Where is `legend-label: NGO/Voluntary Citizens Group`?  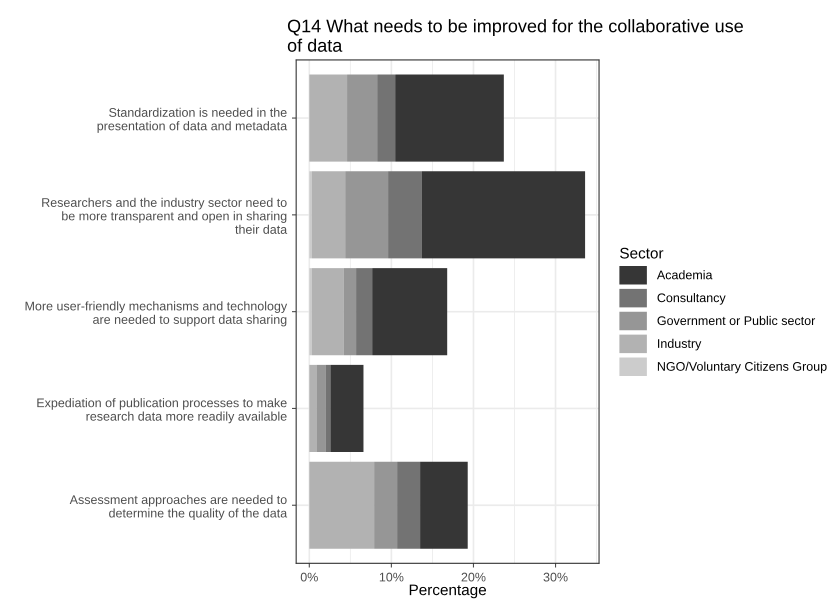
legend-label: NGO/Voluntary Citizens Group is located at coordinates (742, 368).